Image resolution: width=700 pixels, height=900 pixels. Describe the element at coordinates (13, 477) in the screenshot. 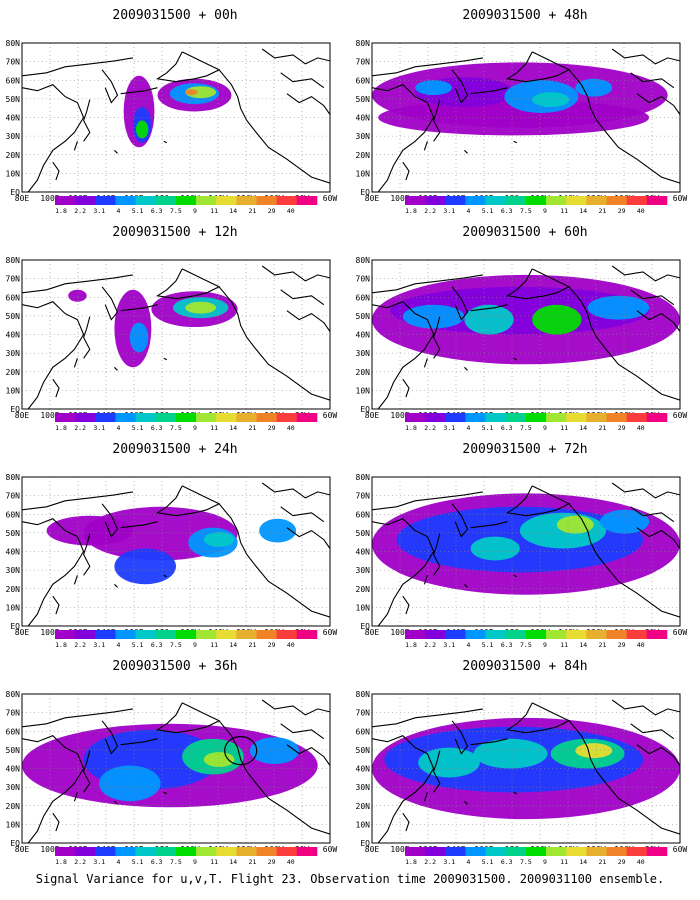

I see `lat-label: 80N` at that location.